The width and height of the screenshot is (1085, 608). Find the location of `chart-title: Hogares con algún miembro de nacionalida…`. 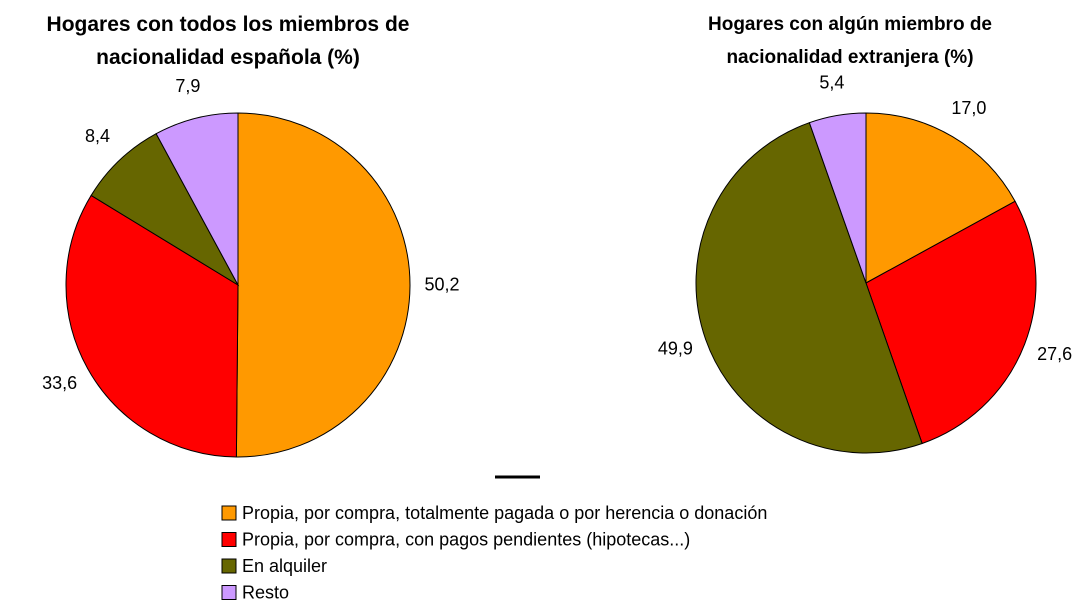

chart-title: Hogares con algún miembro de nacionalida… is located at coordinates (850, 41).